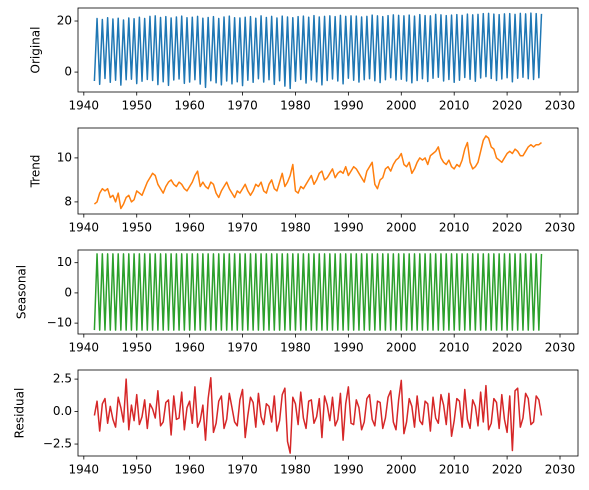 The width and height of the screenshot is (589, 490). I want to click on y-axis-label: Seasonal, so click(22, 292).